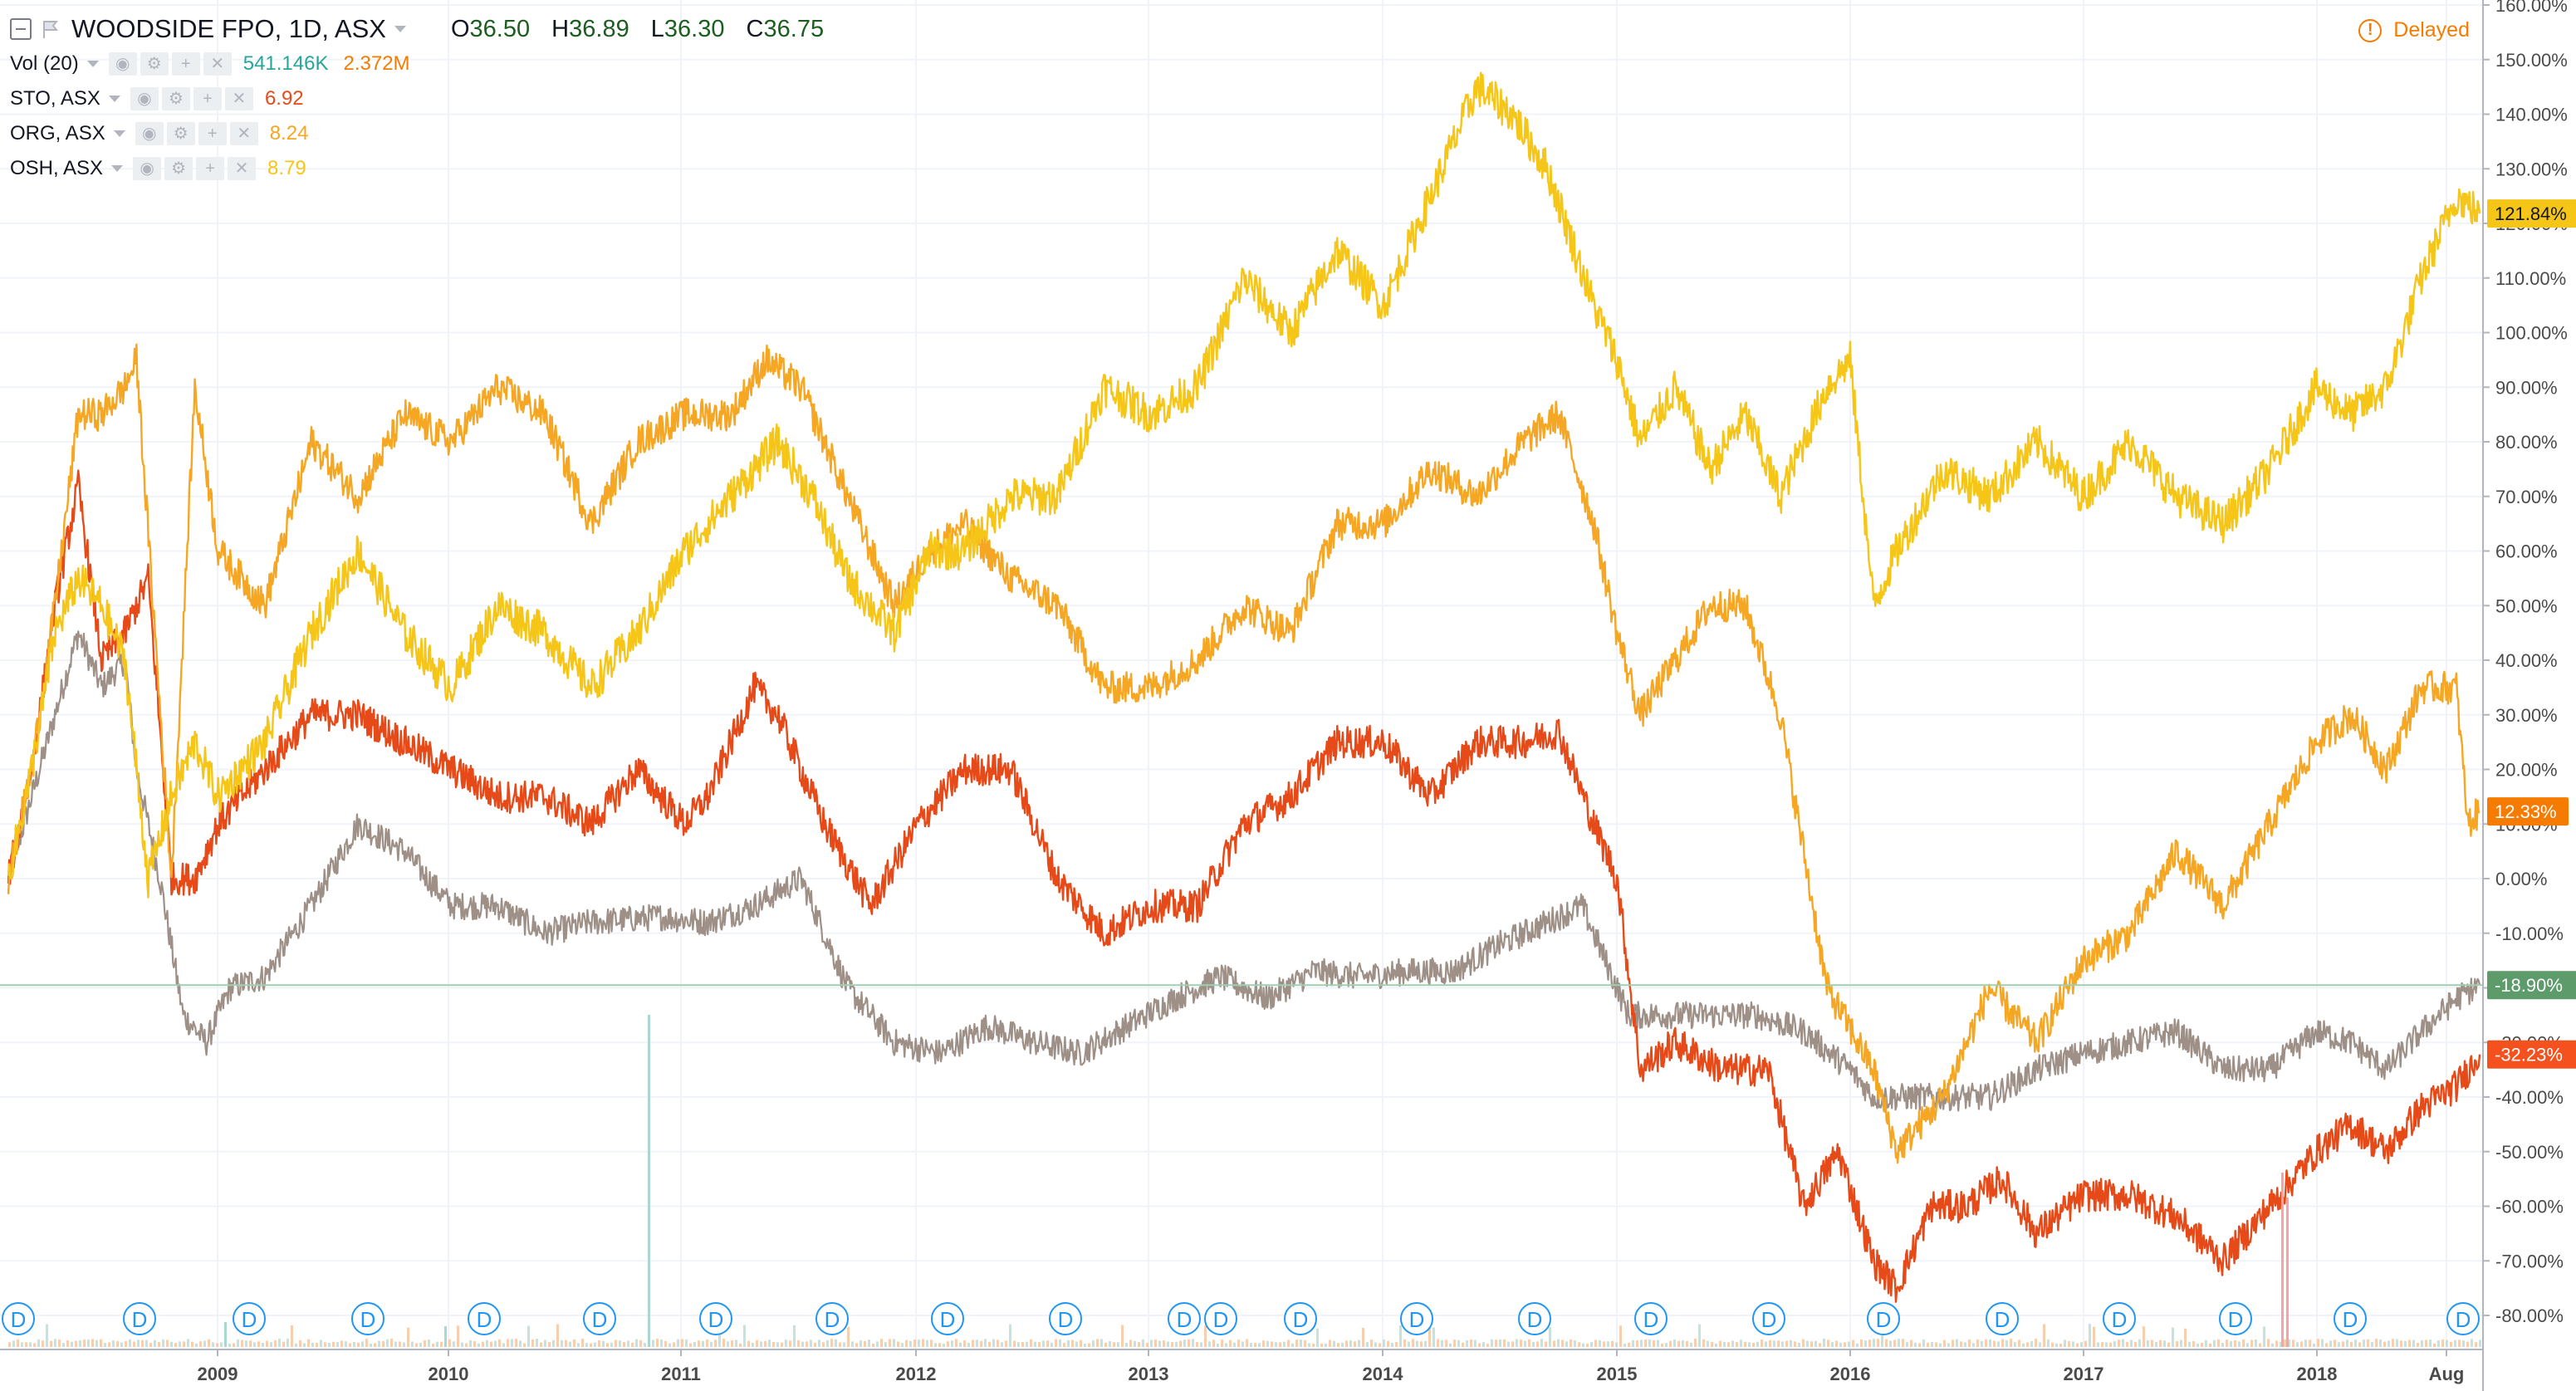  Describe the element at coordinates (57, 168) in the screenshot. I see `indicator-name: OSH, ASX` at that location.